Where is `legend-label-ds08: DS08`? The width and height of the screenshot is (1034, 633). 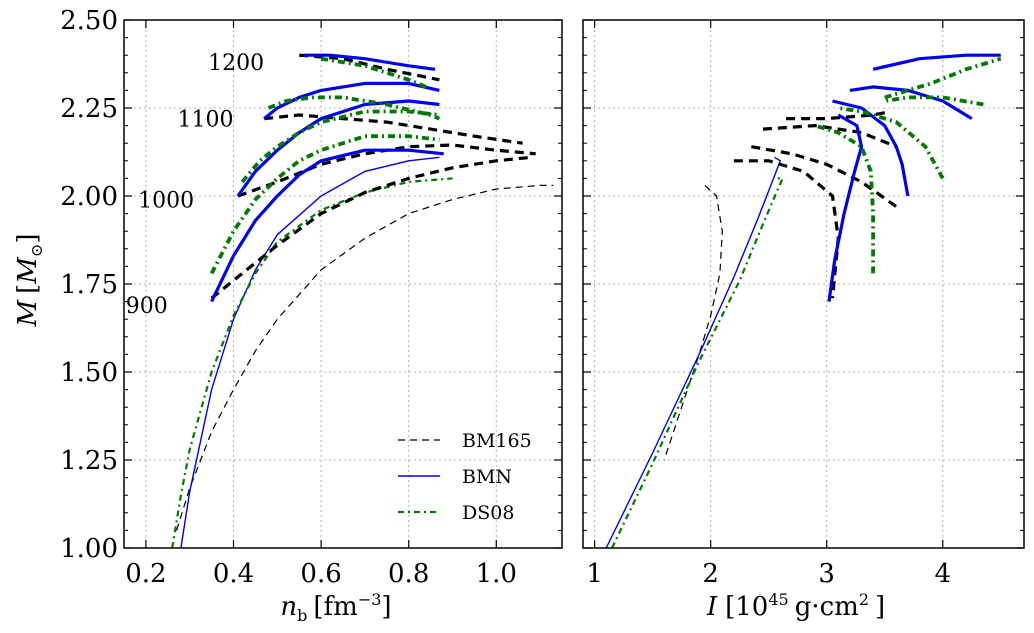
legend-label-ds08: DS08 is located at coordinates (488, 513).